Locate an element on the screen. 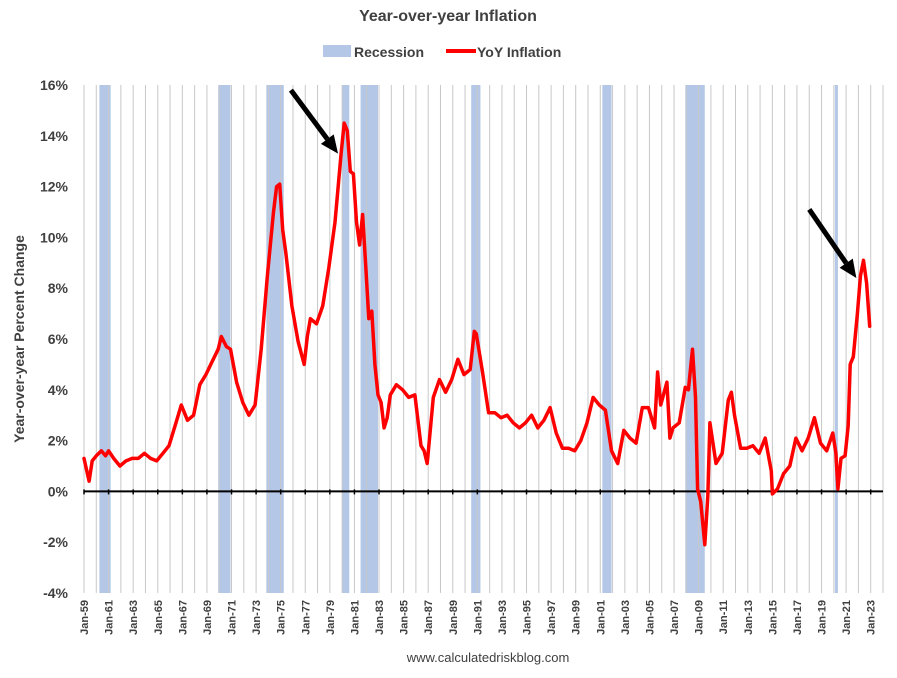 This screenshot has width=897, height=678. y-tick-label: 6% is located at coordinates (58, 339).